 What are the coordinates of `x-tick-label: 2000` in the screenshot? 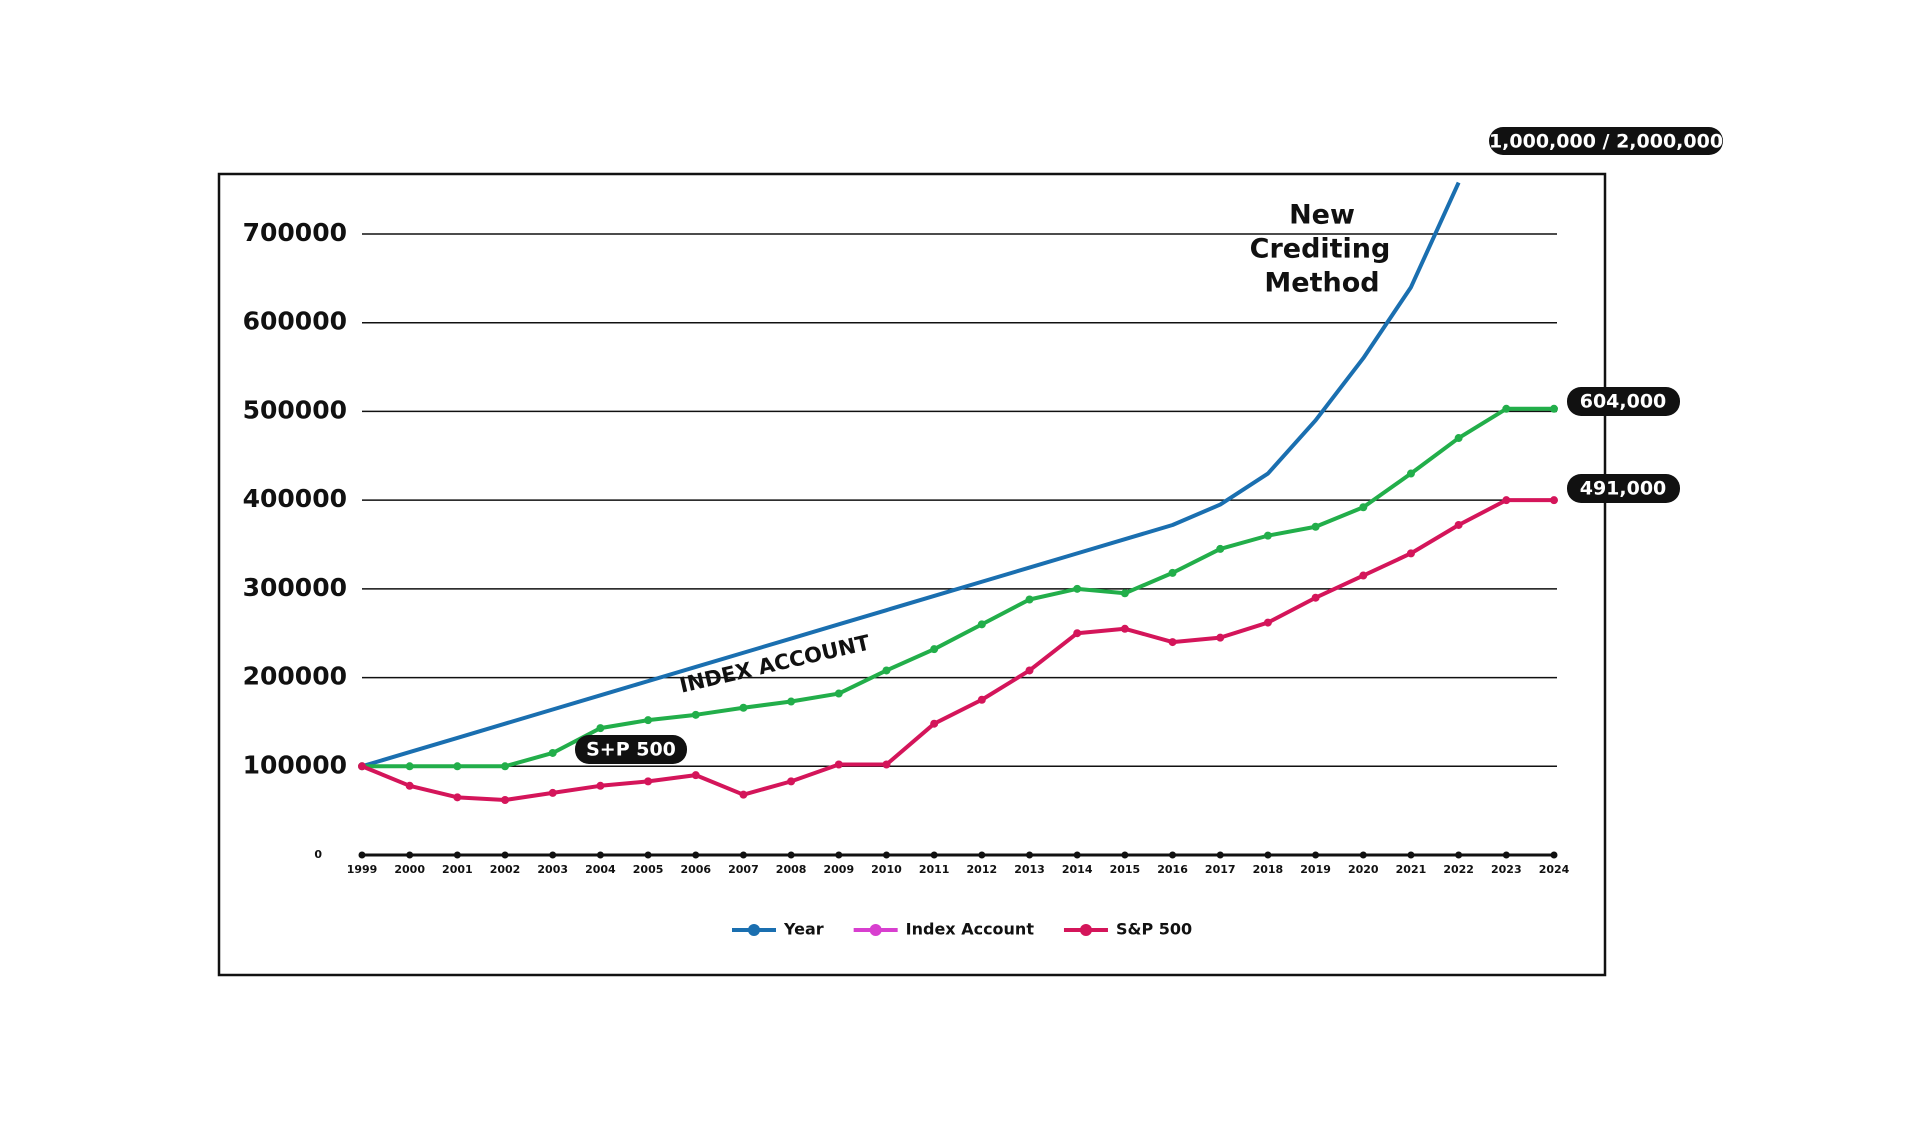 It's located at (409, 869).